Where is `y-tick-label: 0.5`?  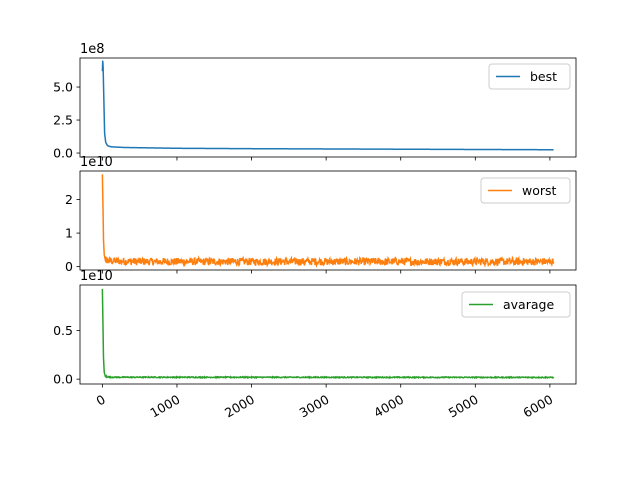
y-tick-label: 0.5 is located at coordinates (63, 330).